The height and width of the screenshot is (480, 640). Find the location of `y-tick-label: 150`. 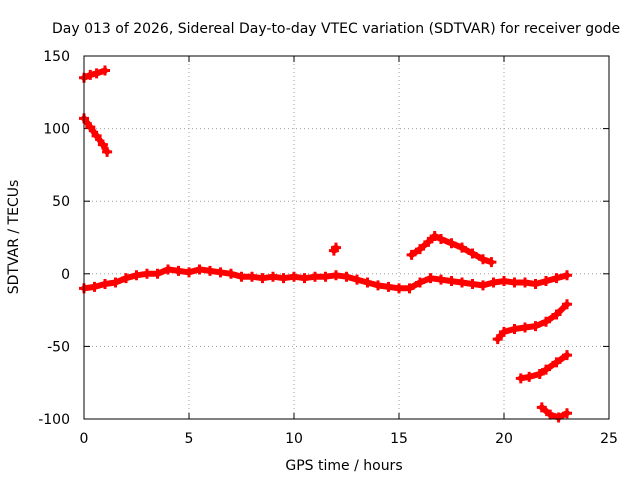

y-tick-label: 150 is located at coordinates (56, 57).